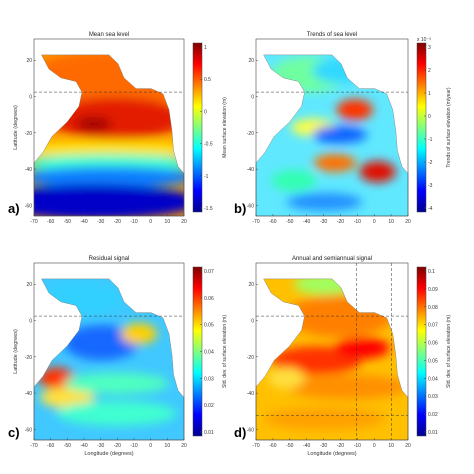 The height and width of the screenshot is (474, 474). What do you see at coordinates (209, 353) in the screenshot?
I see `colorbar-tick-label: 0.04` at bounding box center [209, 353].